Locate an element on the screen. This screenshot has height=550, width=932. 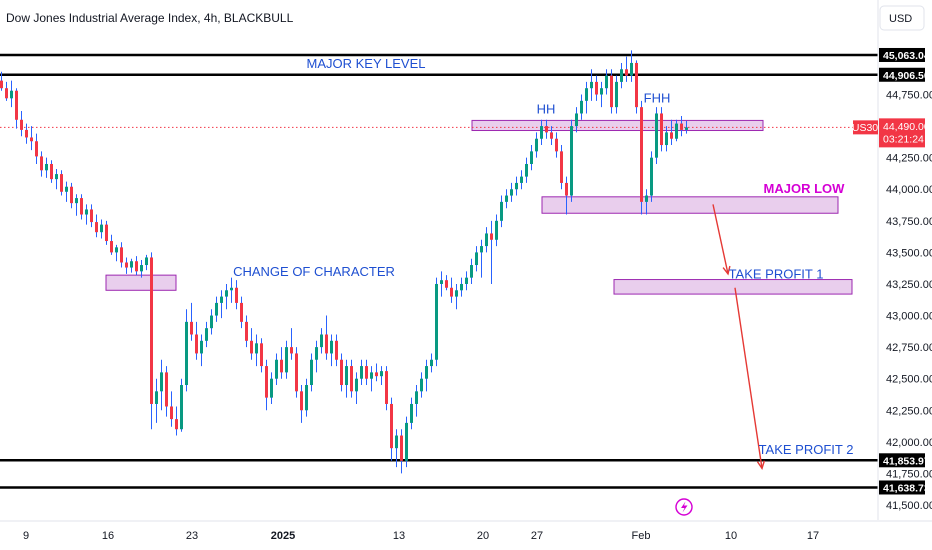
x-tick-label-0: 9 is located at coordinates (26, 536).